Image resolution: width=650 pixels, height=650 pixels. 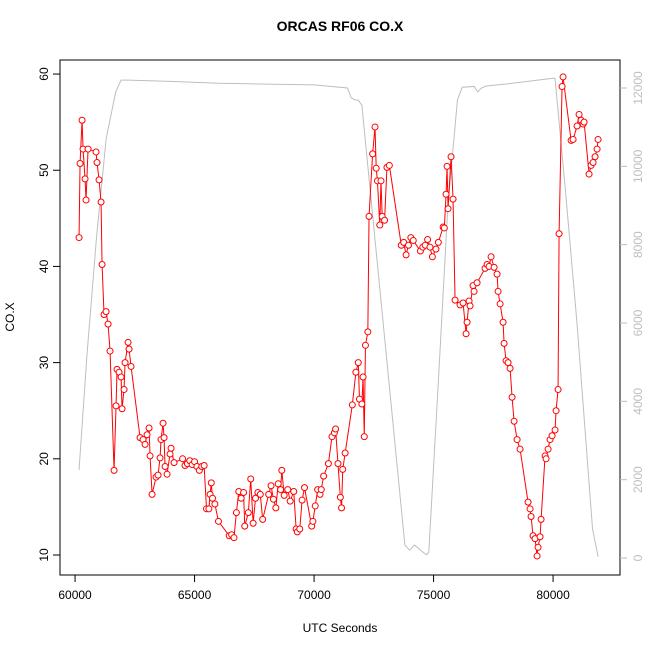 What do you see at coordinates (75, 595) in the screenshot?
I see `x-tick-label: 60000` at bounding box center [75, 595].